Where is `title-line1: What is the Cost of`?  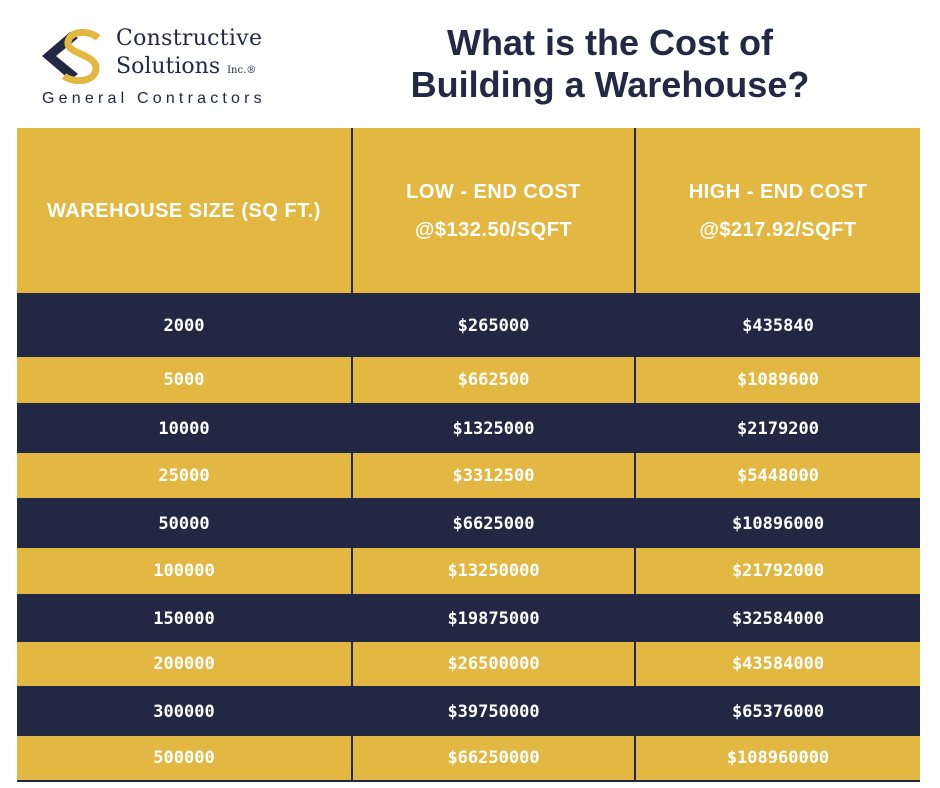
title-line1: What is the Cost of is located at coordinates (610, 42).